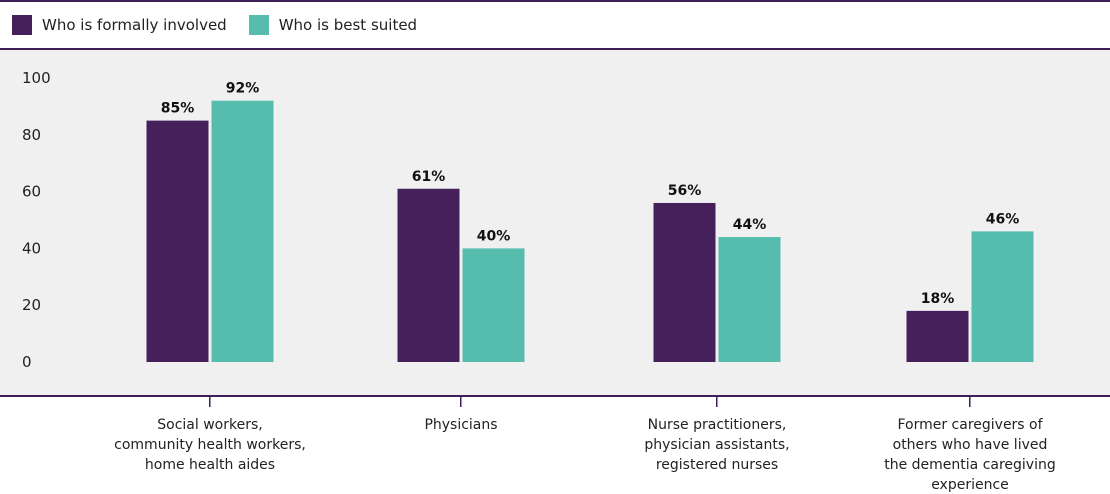 Image resolution: width=1110 pixels, height=494 pixels. I want to click on y-tick-label: 40, so click(31, 248).